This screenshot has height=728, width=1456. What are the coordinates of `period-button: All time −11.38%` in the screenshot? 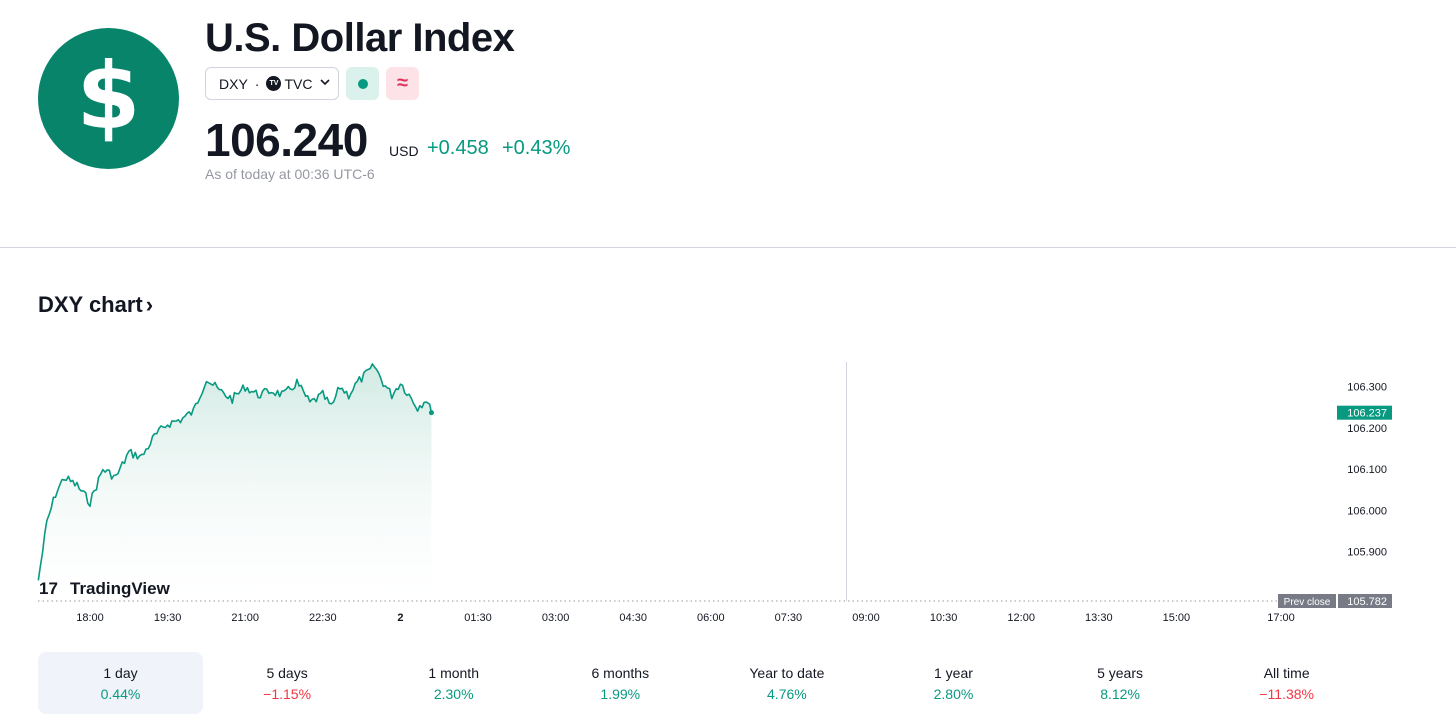 It's located at (1286, 683).